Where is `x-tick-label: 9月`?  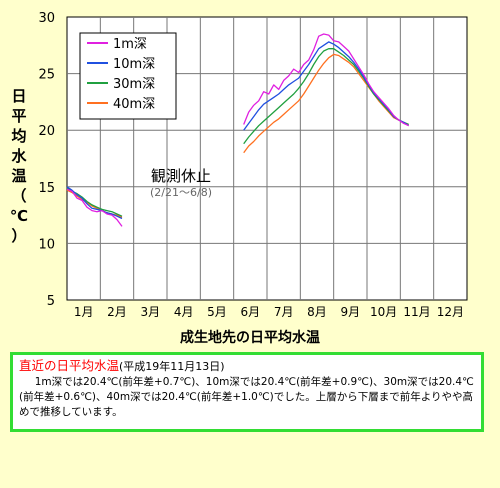 x-tick-label: 9月 is located at coordinates (351, 312).